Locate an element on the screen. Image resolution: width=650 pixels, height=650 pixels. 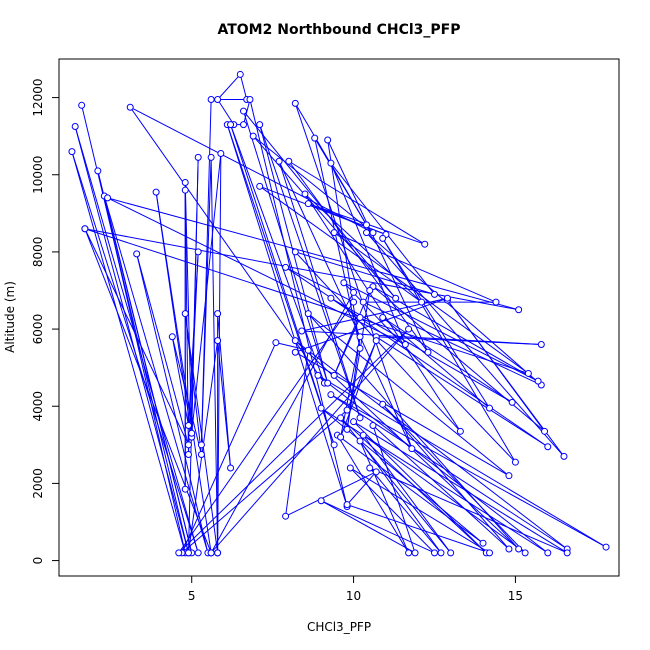
x-tick-label: 15 is located at coordinates (515, 596).